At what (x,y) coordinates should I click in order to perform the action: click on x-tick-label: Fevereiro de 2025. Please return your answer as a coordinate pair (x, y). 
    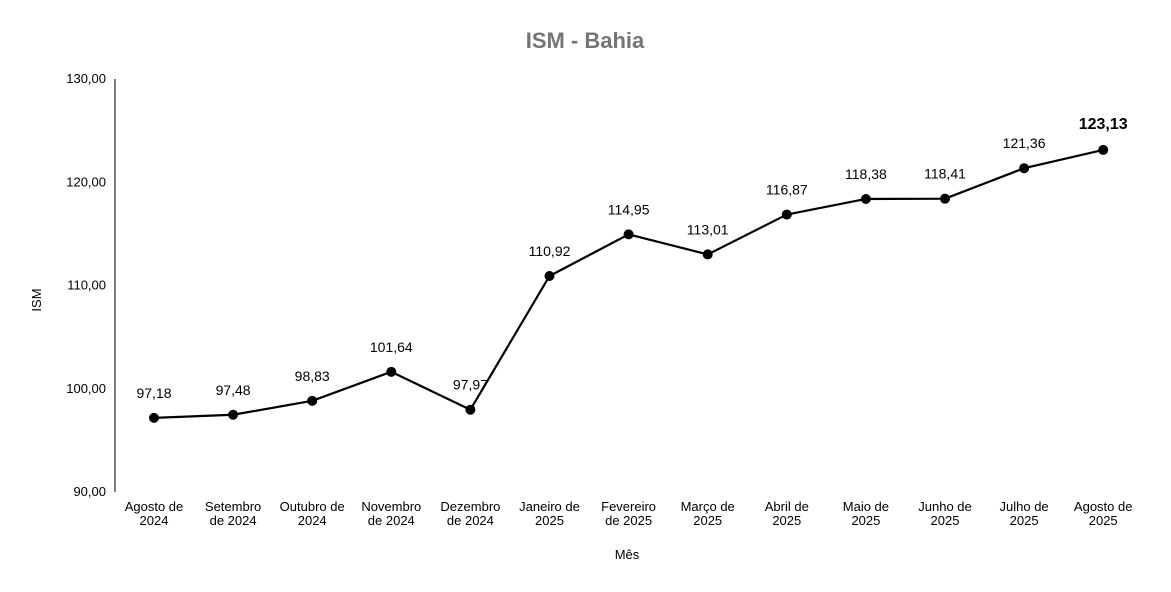
    Looking at the image, I should click on (628, 513).